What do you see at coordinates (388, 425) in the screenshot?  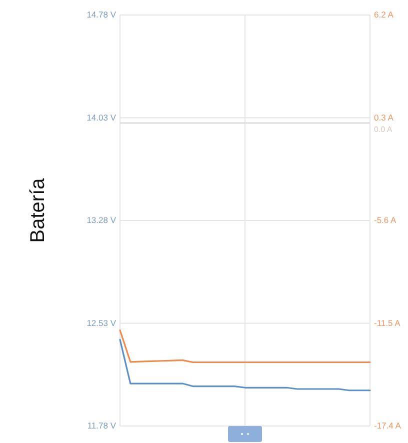 I see `y2-tick-label: -17.4 A` at bounding box center [388, 425].